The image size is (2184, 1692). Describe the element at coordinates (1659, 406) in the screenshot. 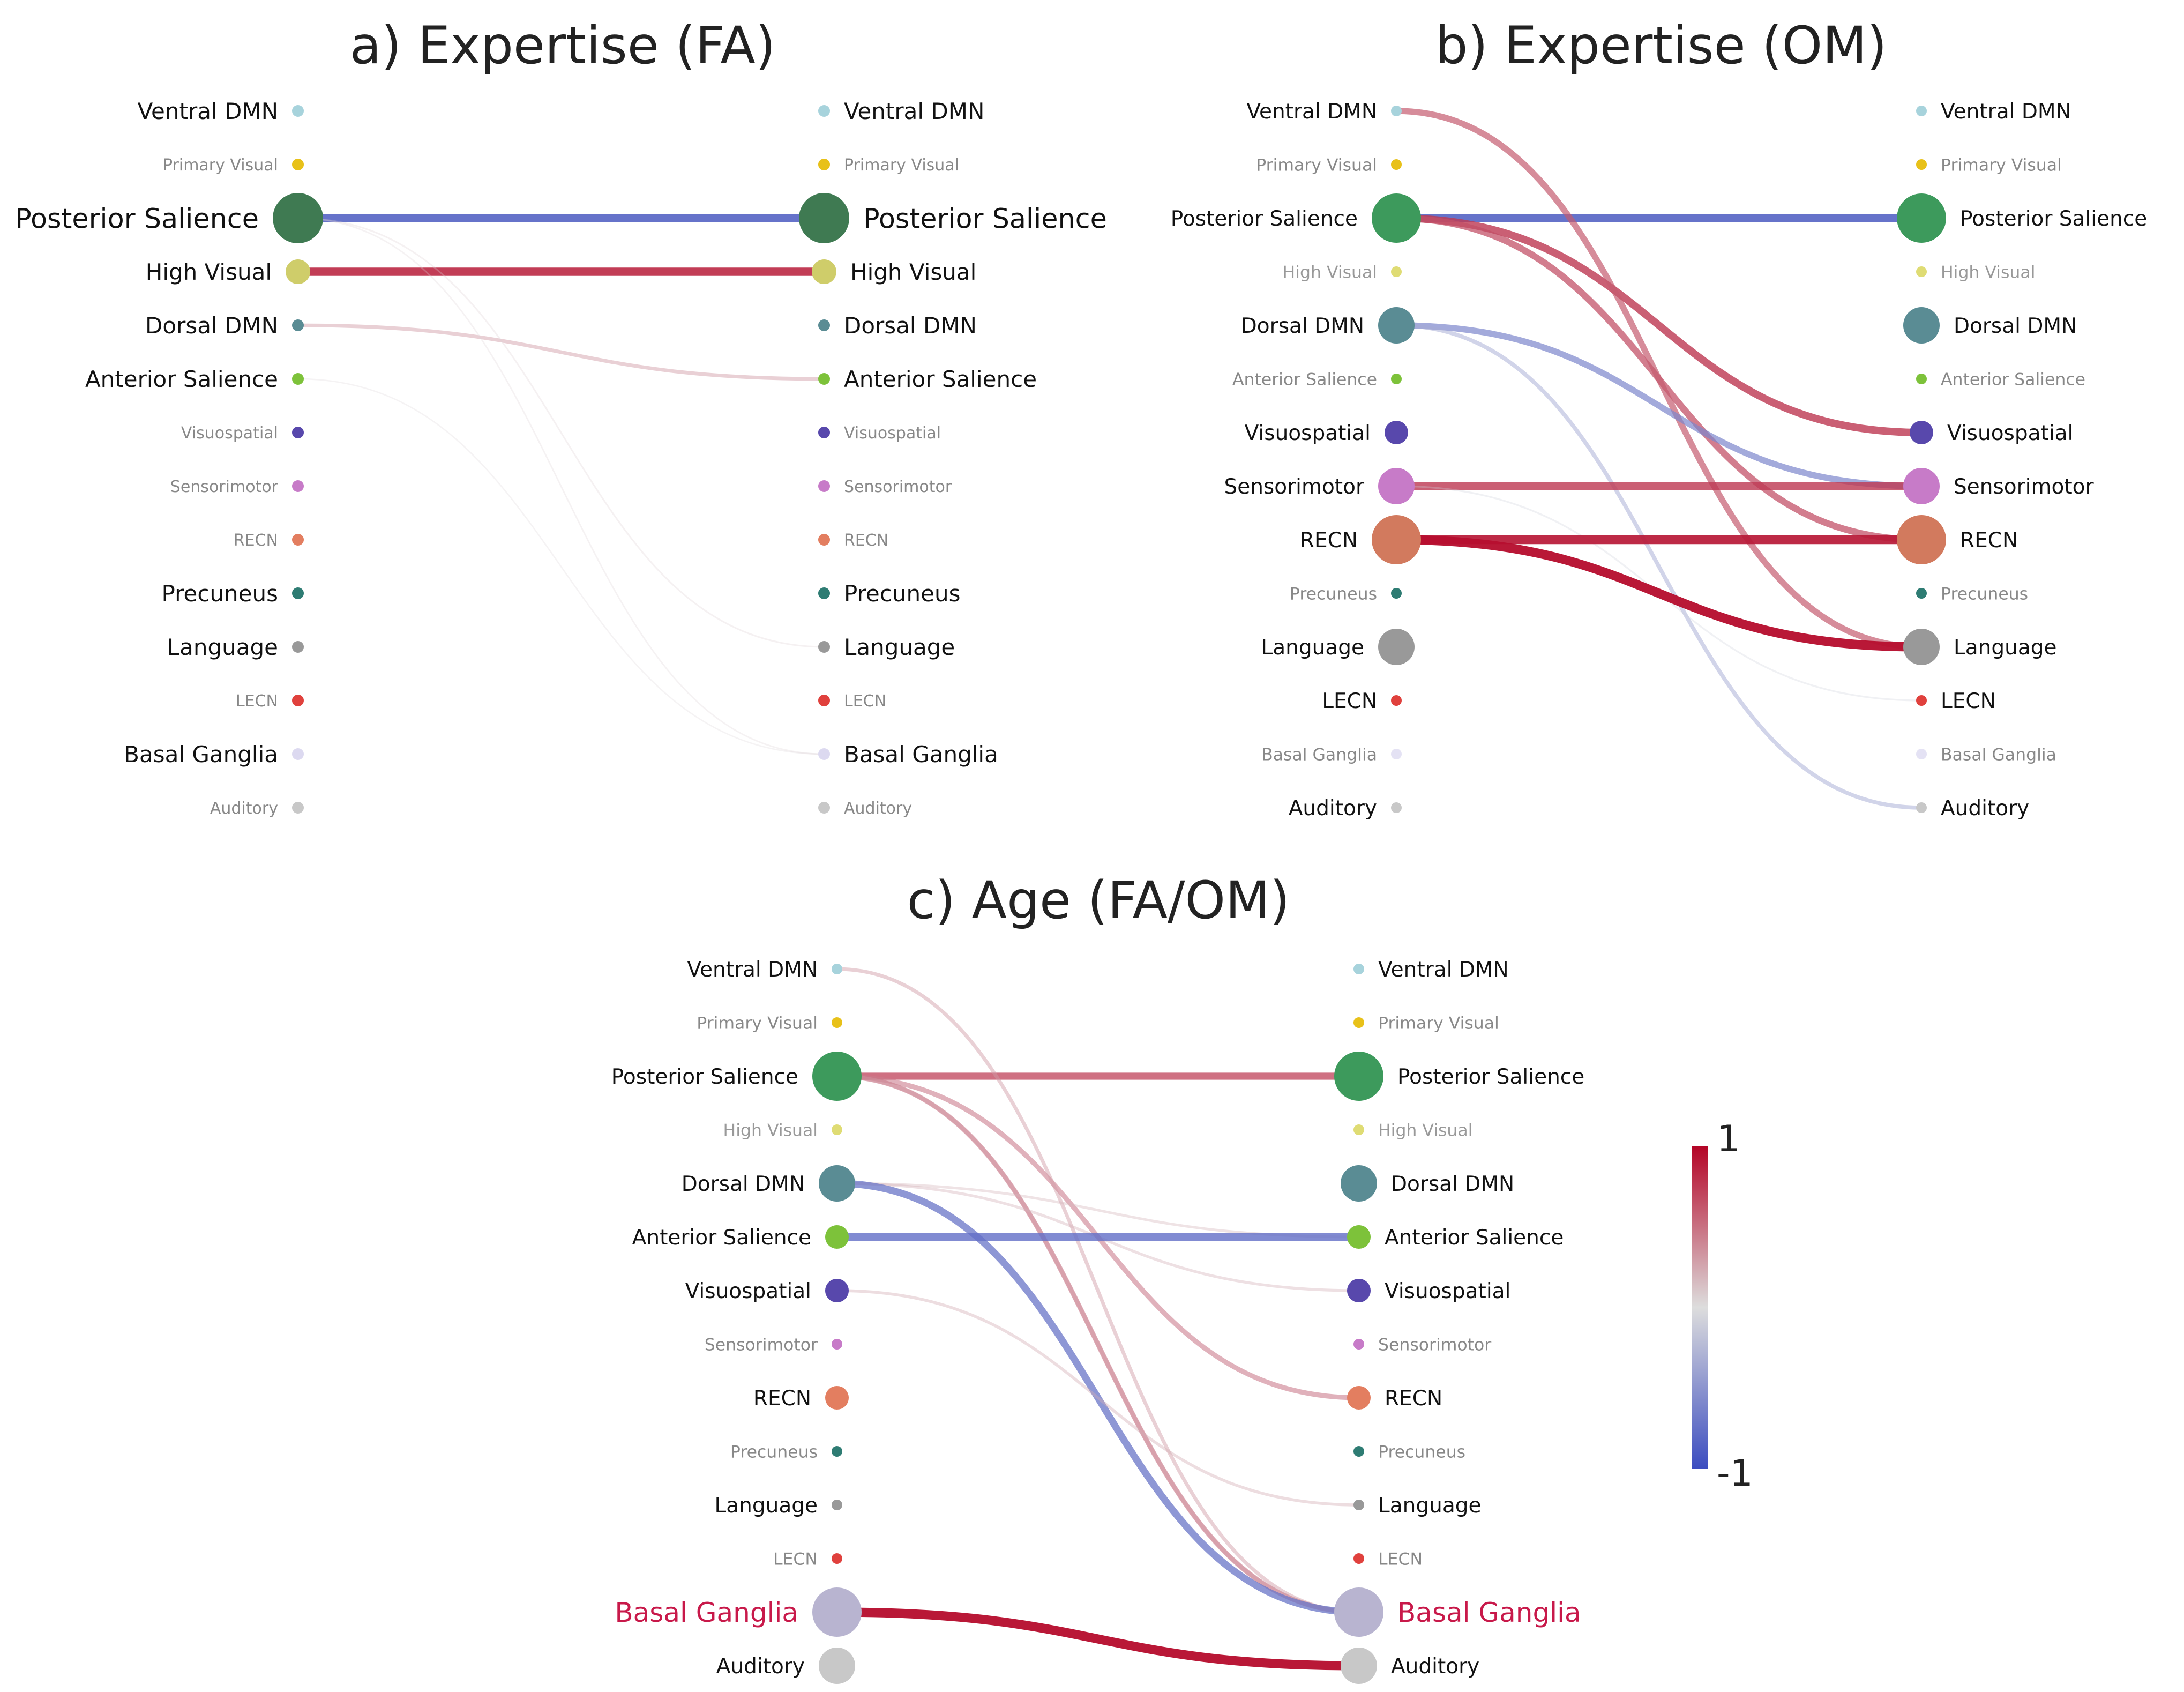

I see `link-dorsal-dmn-to-sensorimotor` at that location.